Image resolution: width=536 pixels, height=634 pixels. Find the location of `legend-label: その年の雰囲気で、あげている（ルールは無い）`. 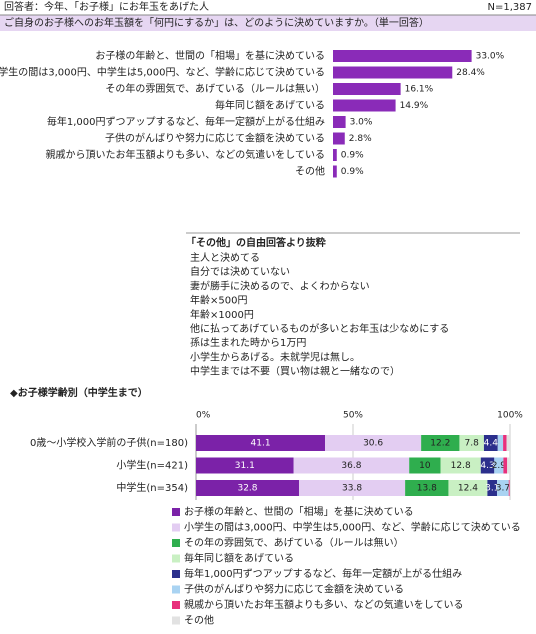

legend-label: その年の雰囲気で、あげている（ルールは無い） is located at coordinates (294, 542).